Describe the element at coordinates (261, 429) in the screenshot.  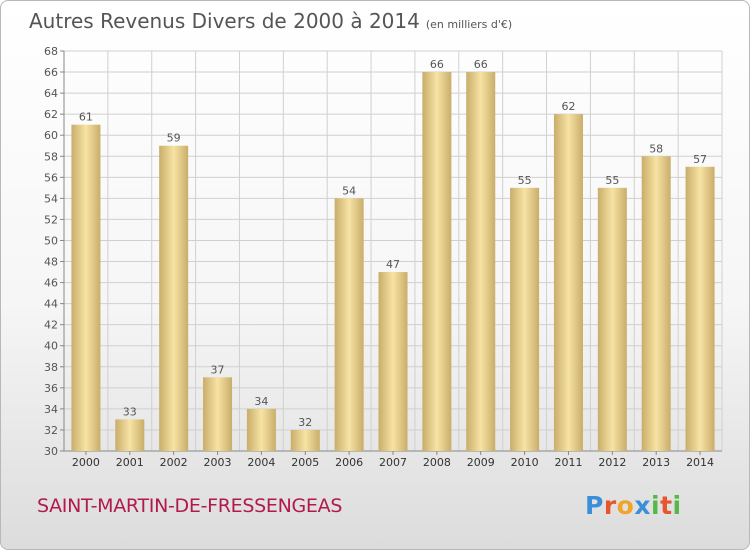
I see `bar-2004` at that location.